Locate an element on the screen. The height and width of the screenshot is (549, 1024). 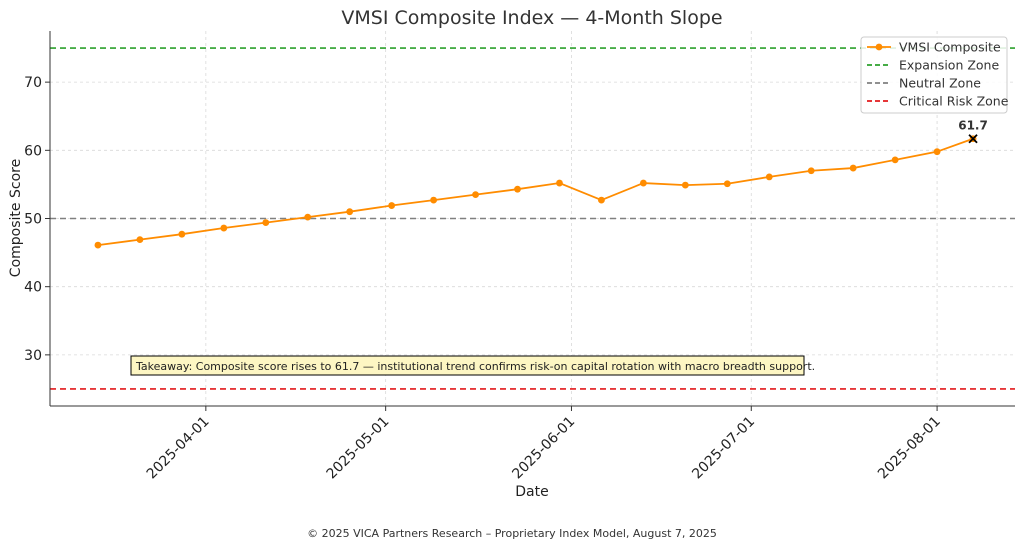
chart-title: VMSI Composite Index — 4-Month Slope is located at coordinates (531, 18).